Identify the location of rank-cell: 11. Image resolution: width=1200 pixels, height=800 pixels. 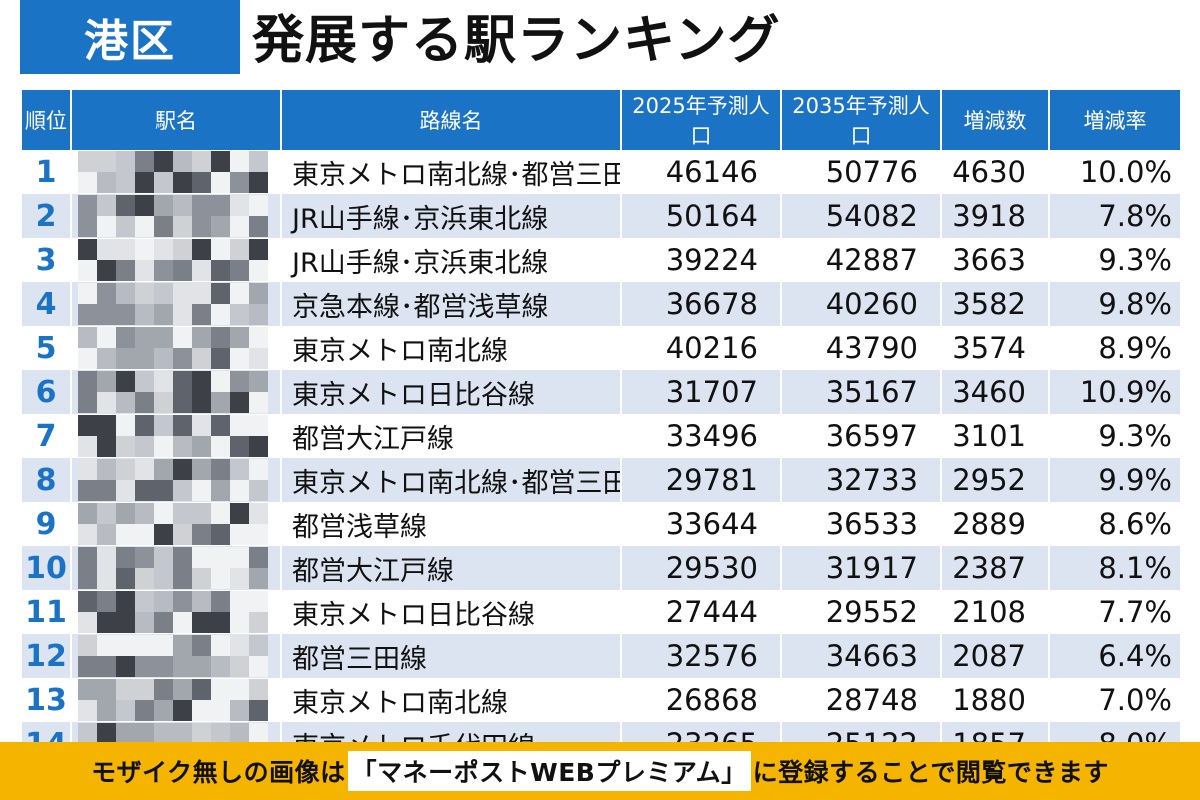
(46, 612).